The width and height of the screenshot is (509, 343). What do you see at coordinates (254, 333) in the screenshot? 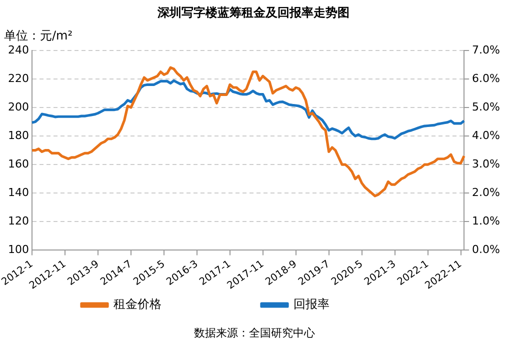
I see `source-note: 数据来源：全国研究中心` at bounding box center [254, 333].